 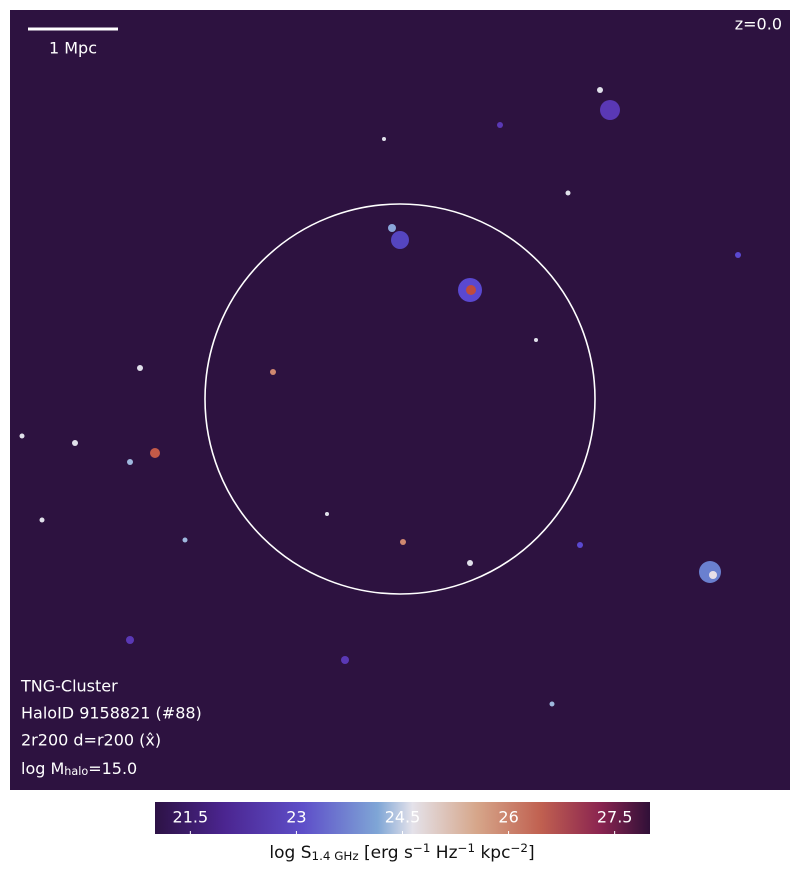 I want to click on subscript: halo, so click(x=76, y=771).